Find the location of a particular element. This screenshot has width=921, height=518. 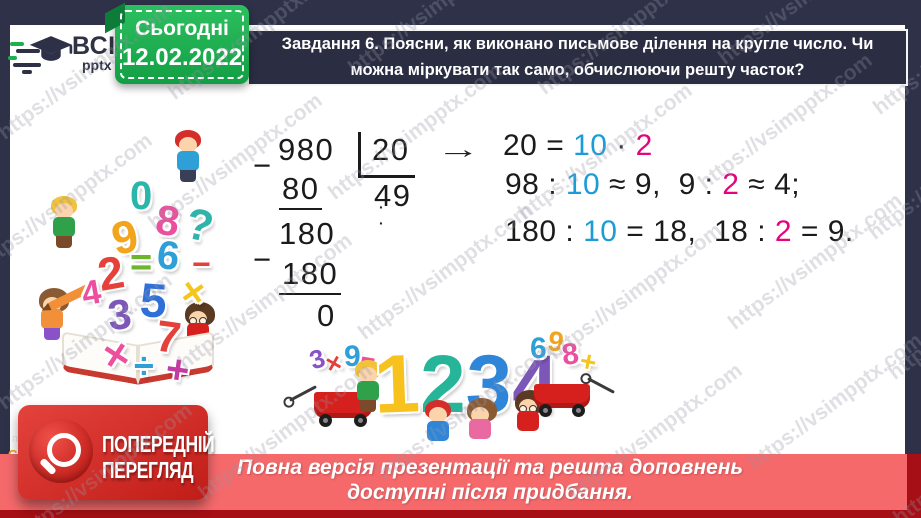

footer-dark-strip is located at coordinates (460, 514).